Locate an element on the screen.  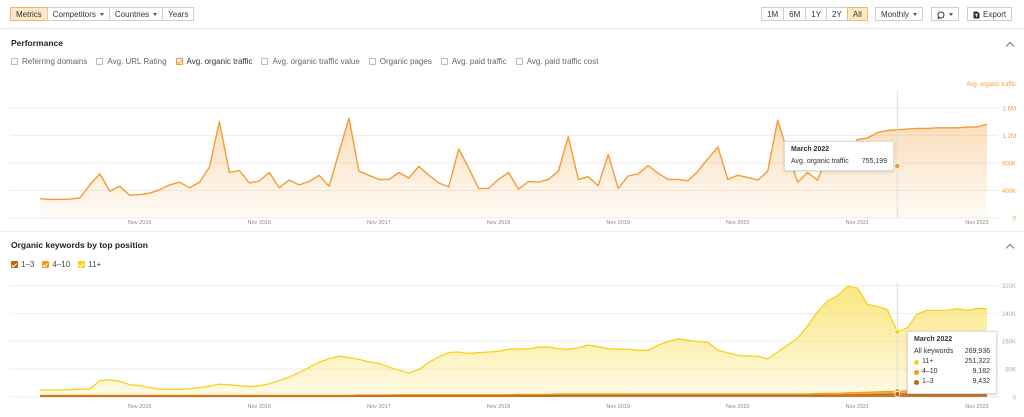
export-button: Export is located at coordinates (990, 14).